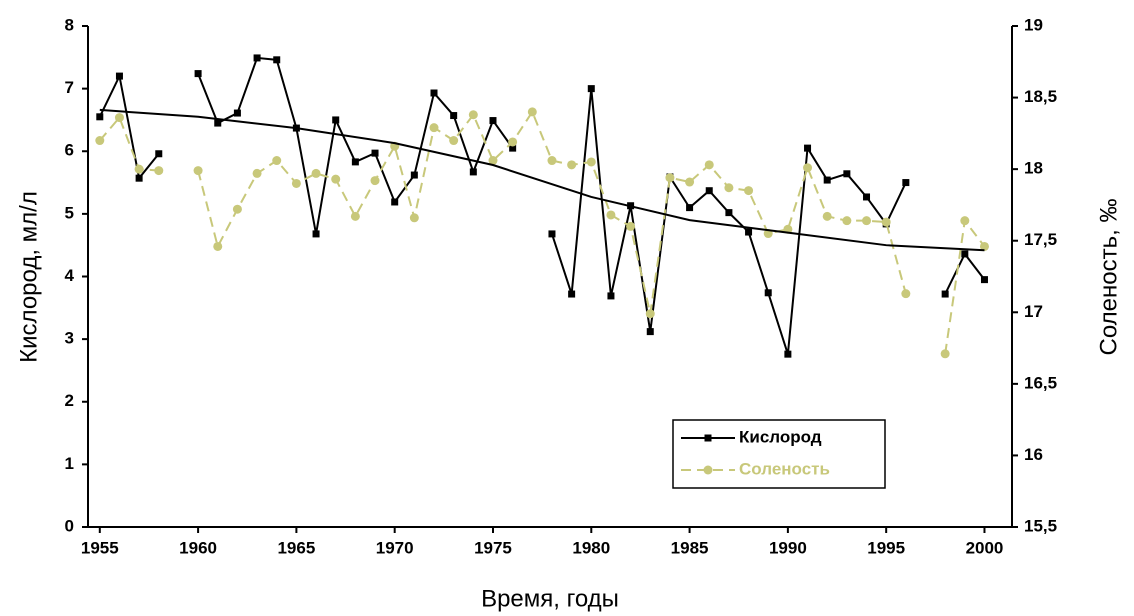  Describe the element at coordinates (1108, 277) in the screenshot. I see `y2-axis-title: Соленость, ‰` at that location.